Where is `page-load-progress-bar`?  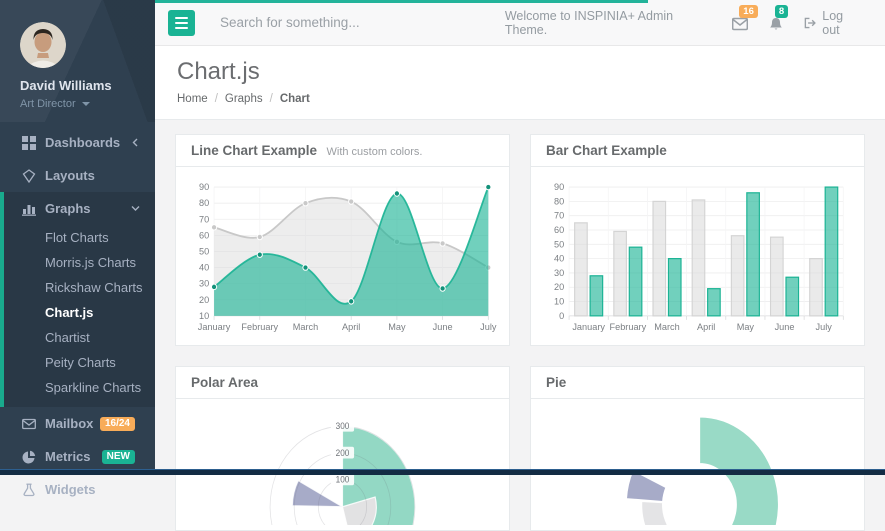
page-load-progress-bar is located at coordinates (401, 1).